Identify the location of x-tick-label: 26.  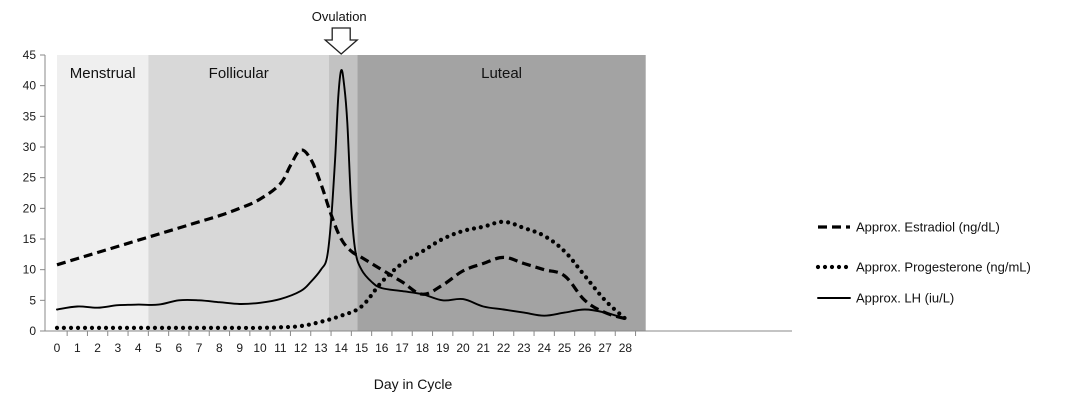
(585, 348).